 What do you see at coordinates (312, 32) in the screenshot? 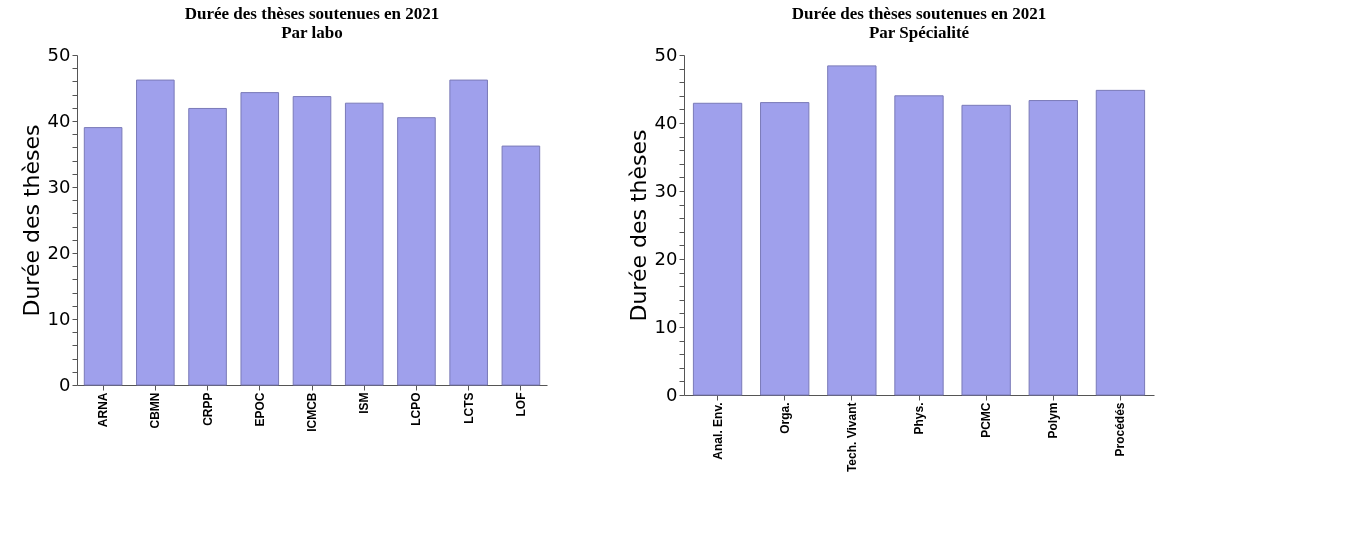
I see `text: Par labo` at bounding box center [312, 32].